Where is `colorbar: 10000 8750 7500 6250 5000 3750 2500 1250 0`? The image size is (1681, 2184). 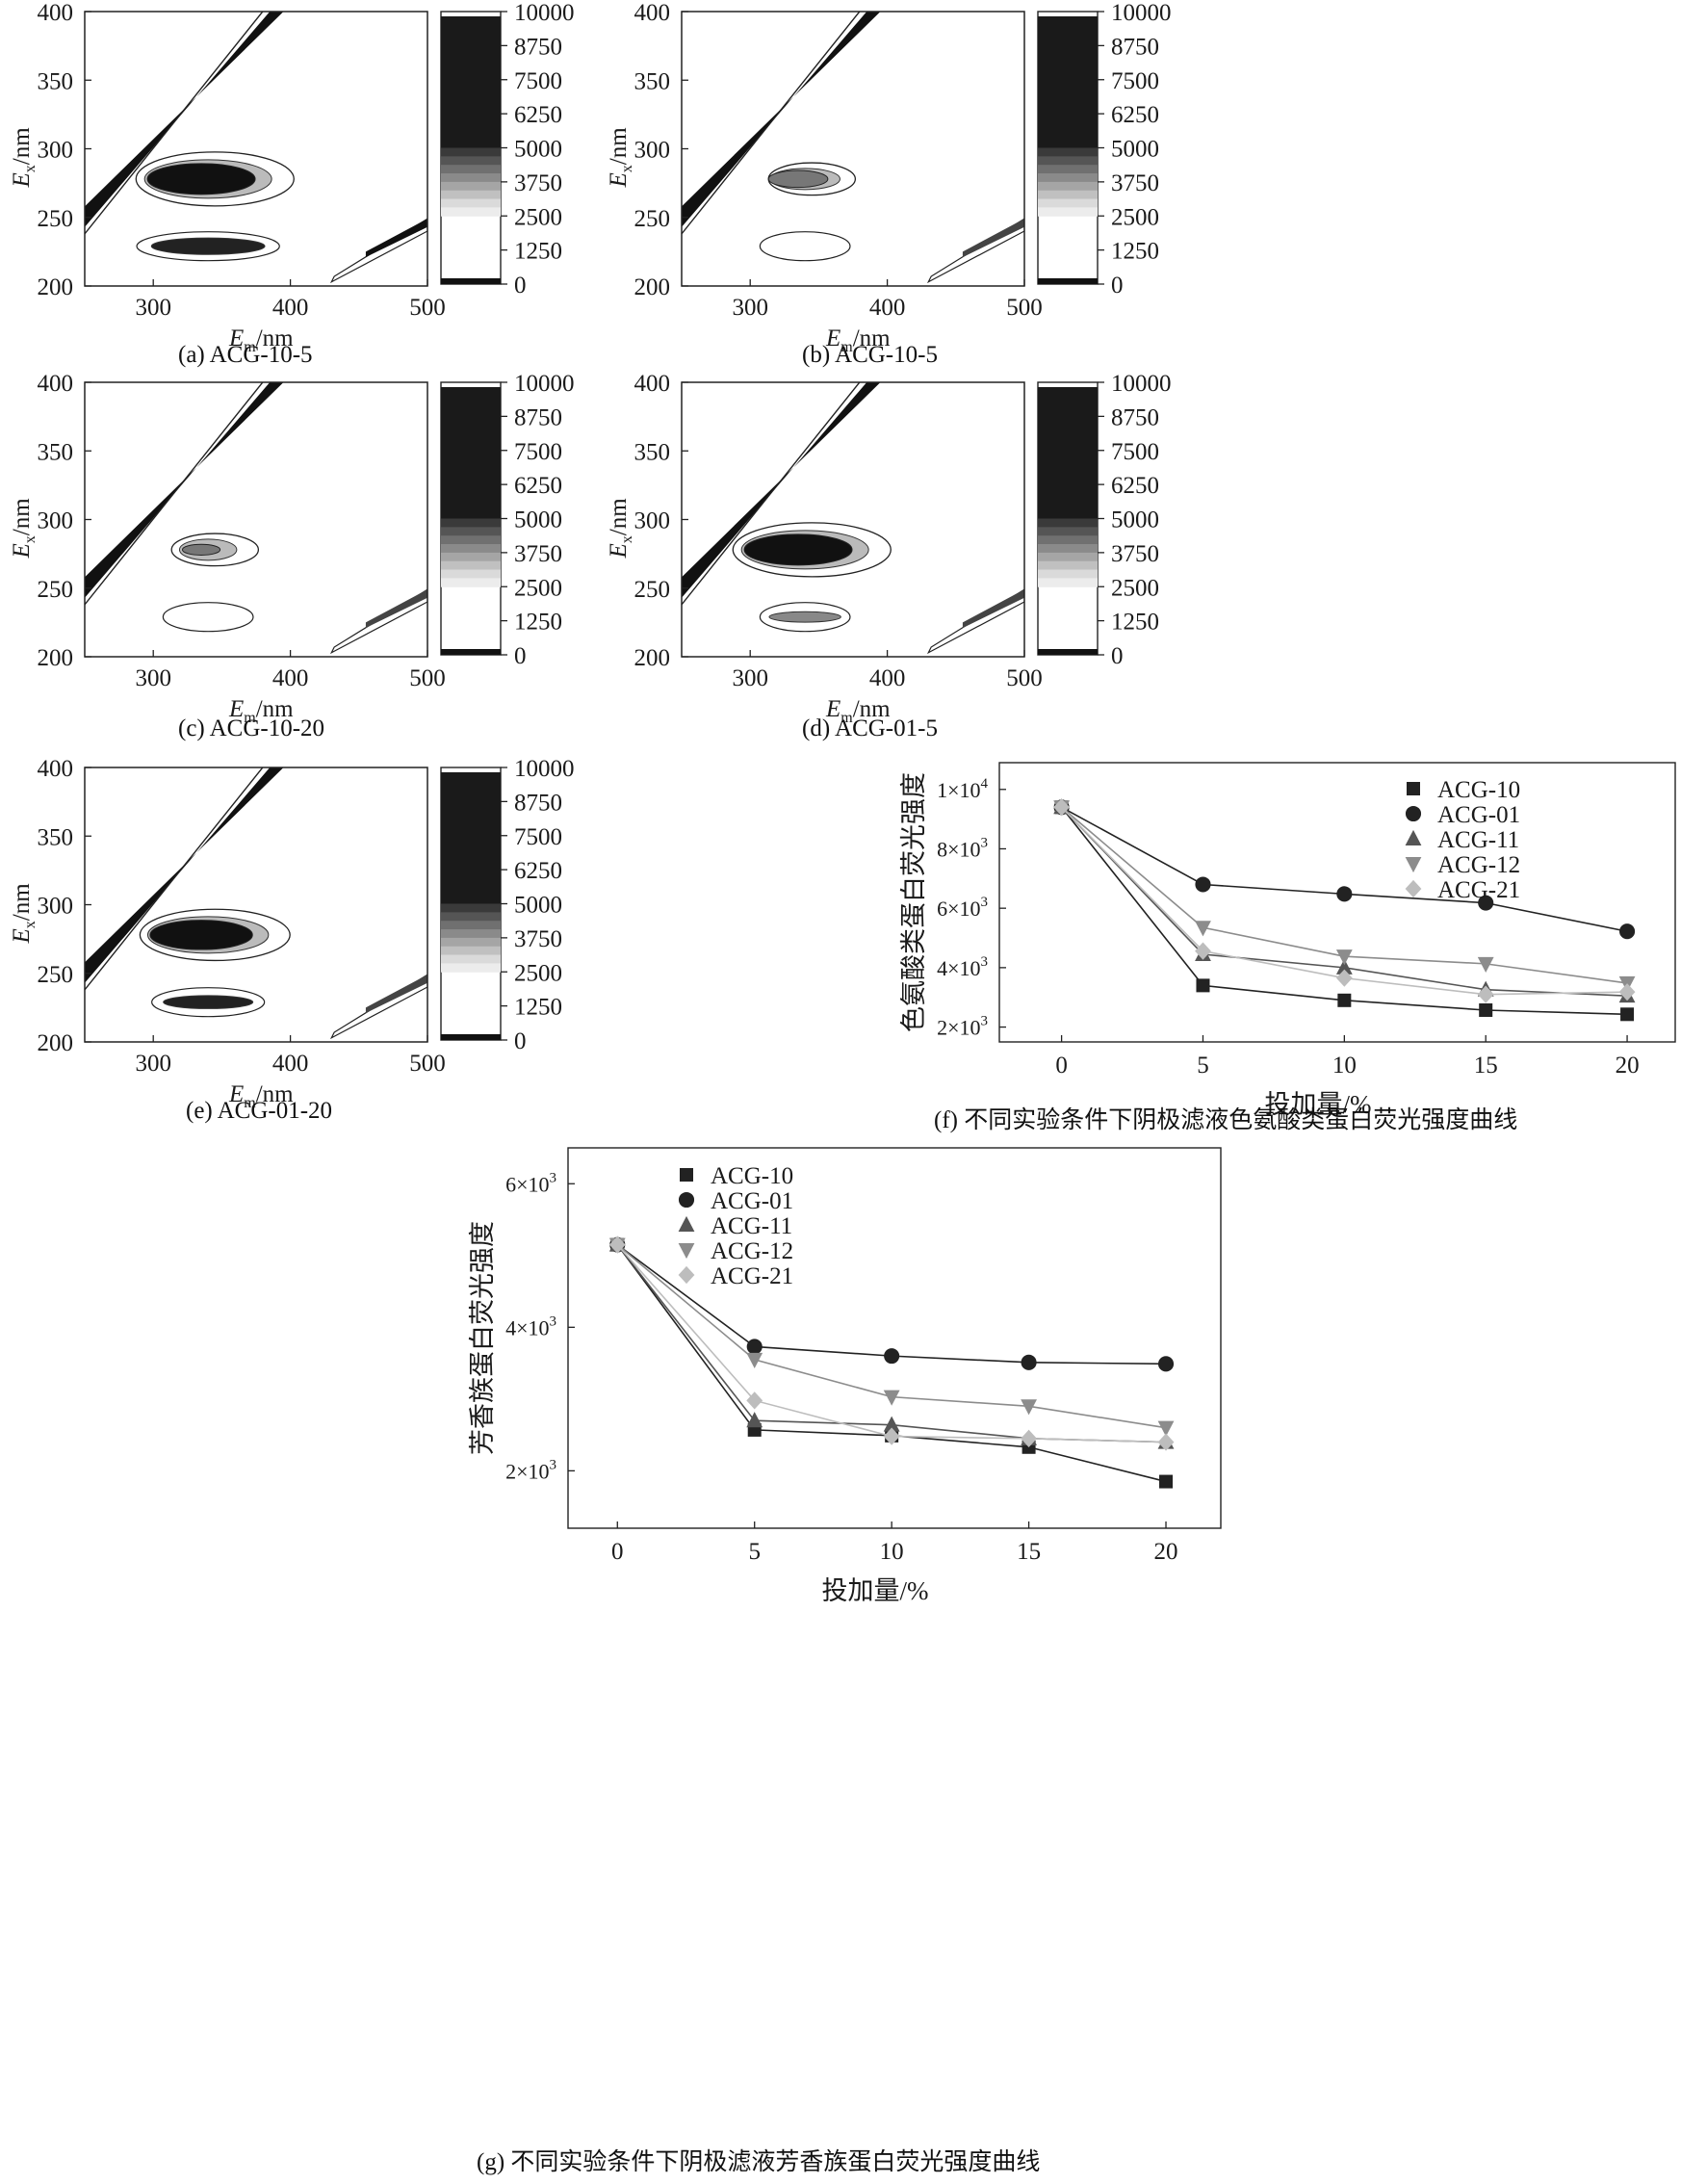 colorbar: 10000 8750 7500 6250 5000 3750 2500 1250 0 is located at coordinates (508, 520).